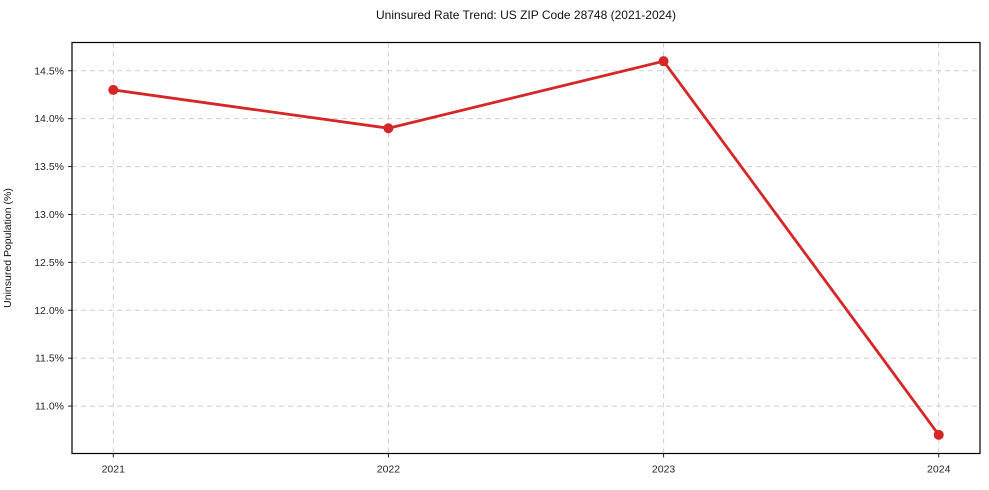  What do you see at coordinates (49, 359) in the screenshot?
I see `y-tick-label: 11.5%` at bounding box center [49, 359].